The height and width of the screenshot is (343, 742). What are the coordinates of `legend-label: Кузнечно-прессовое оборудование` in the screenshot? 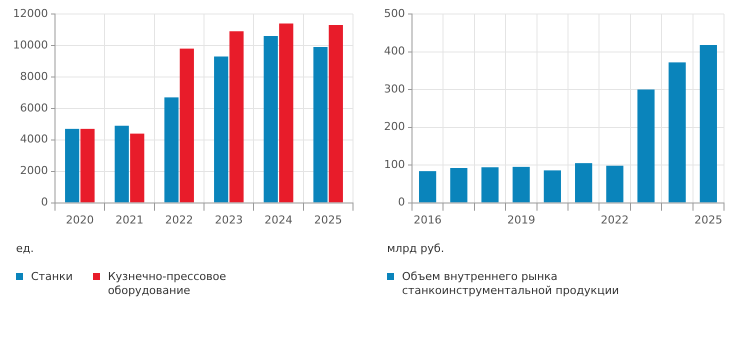 It's located at (168, 284).